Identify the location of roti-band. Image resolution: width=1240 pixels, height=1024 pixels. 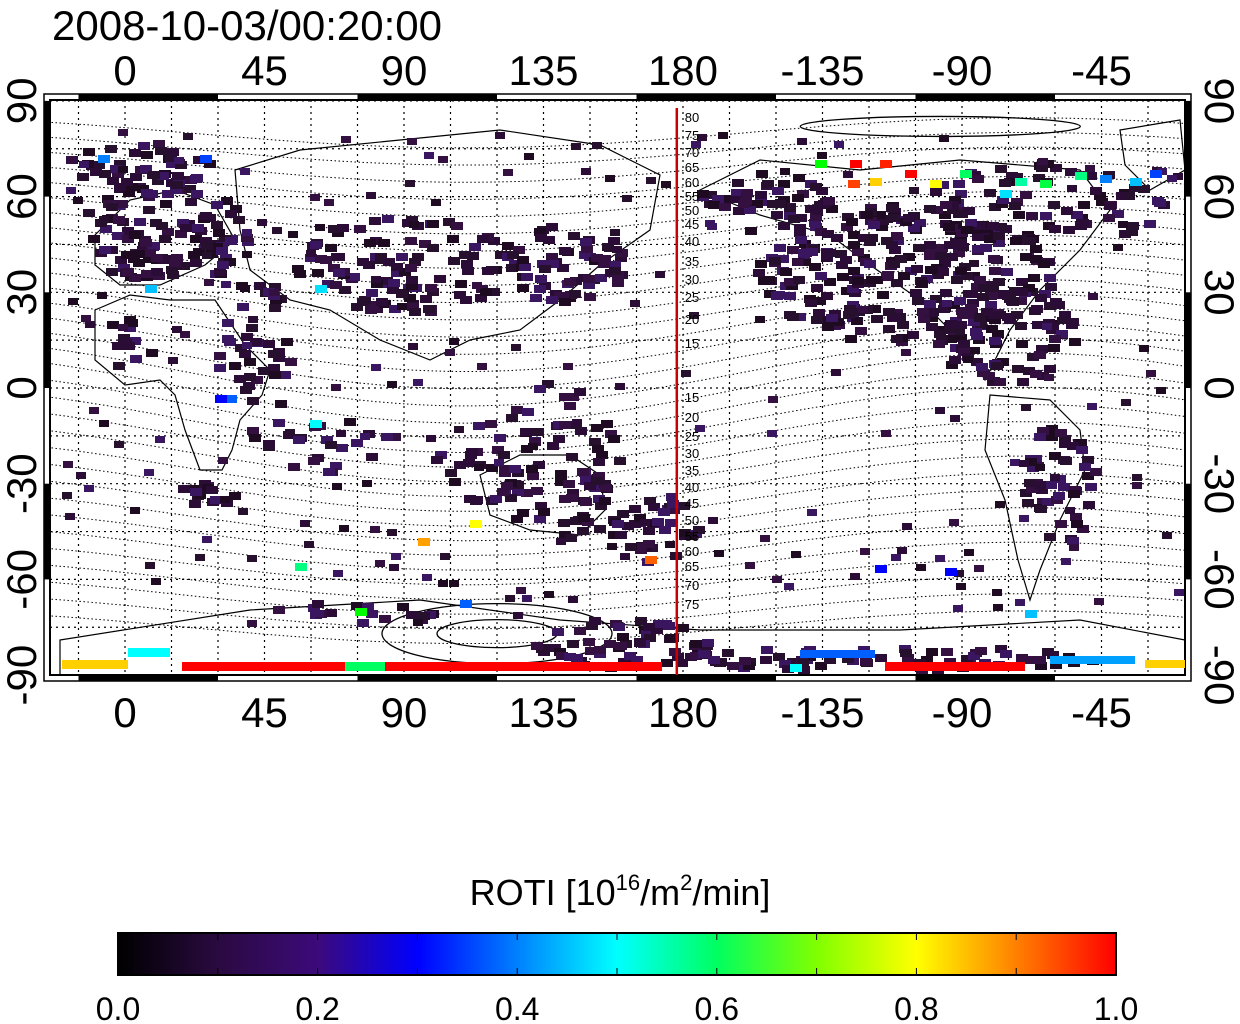
(422, 666).